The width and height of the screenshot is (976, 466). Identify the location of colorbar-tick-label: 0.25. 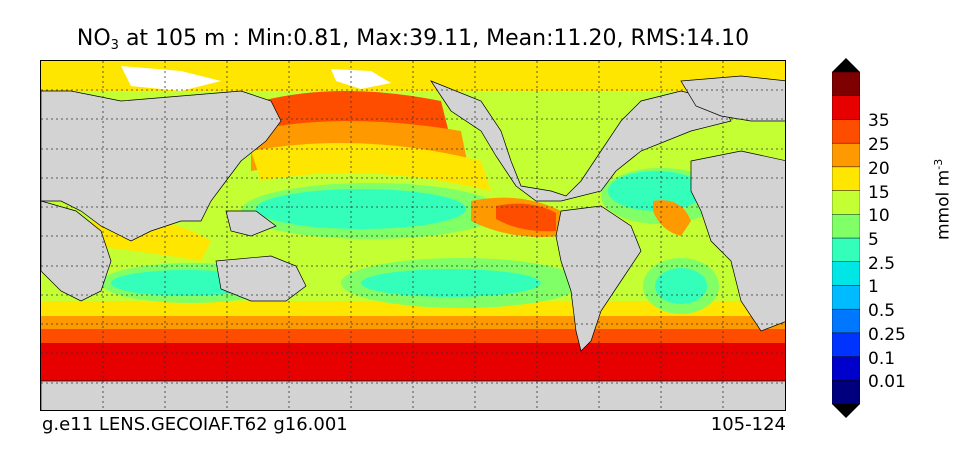
(887, 334).